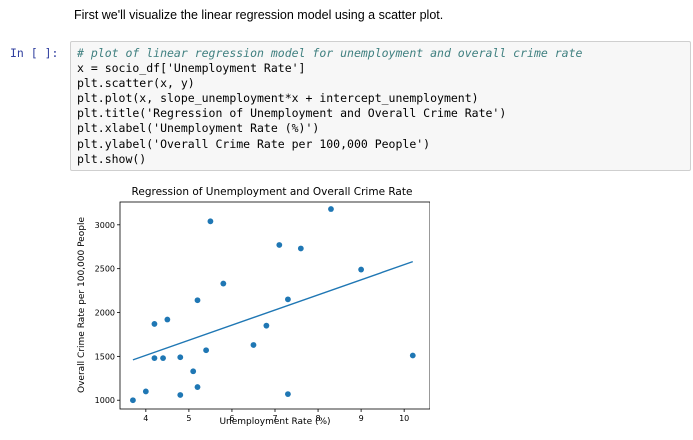 The image size is (693, 440). Describe the element at coordinates (105, 225) in the screenshot. I see `y-tick-label: 3000` at that location.